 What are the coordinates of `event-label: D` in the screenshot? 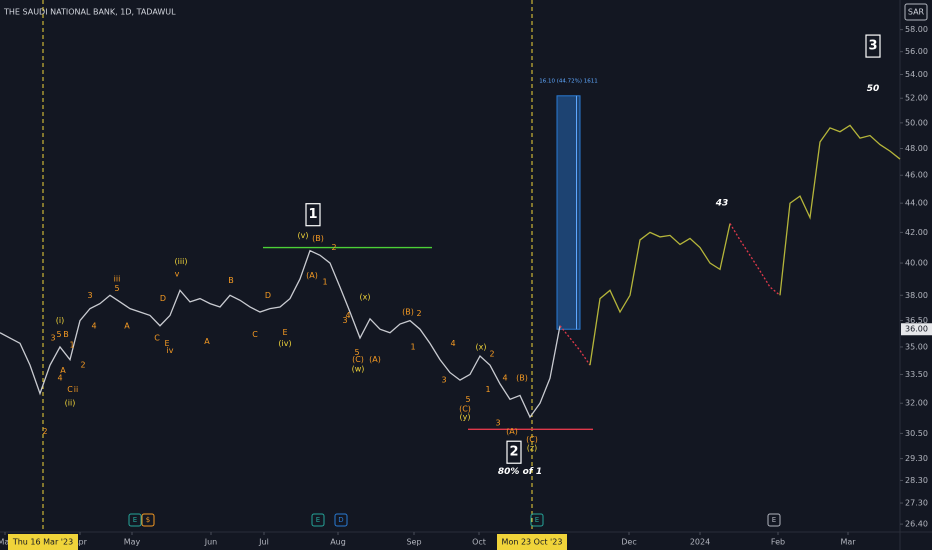 It's located at (340, 520).